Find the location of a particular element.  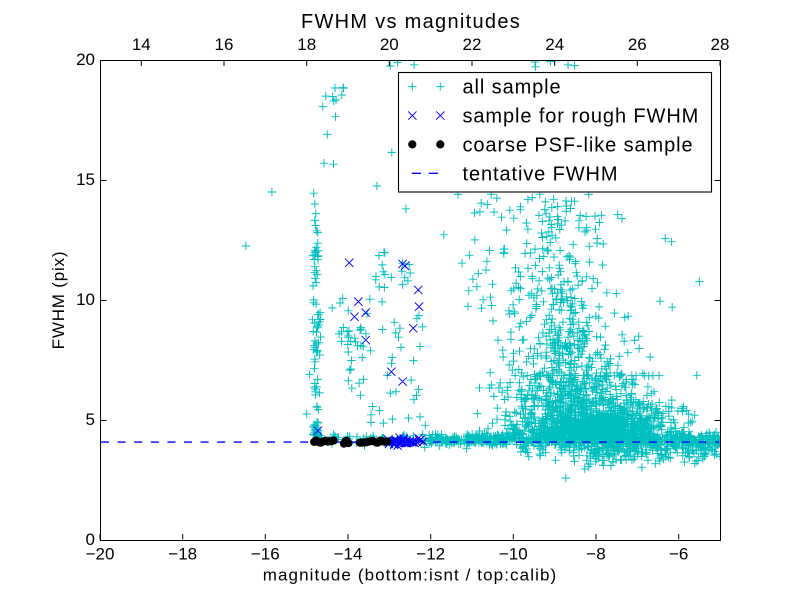

svg-text: 10 is located at coordinates (85, 299).